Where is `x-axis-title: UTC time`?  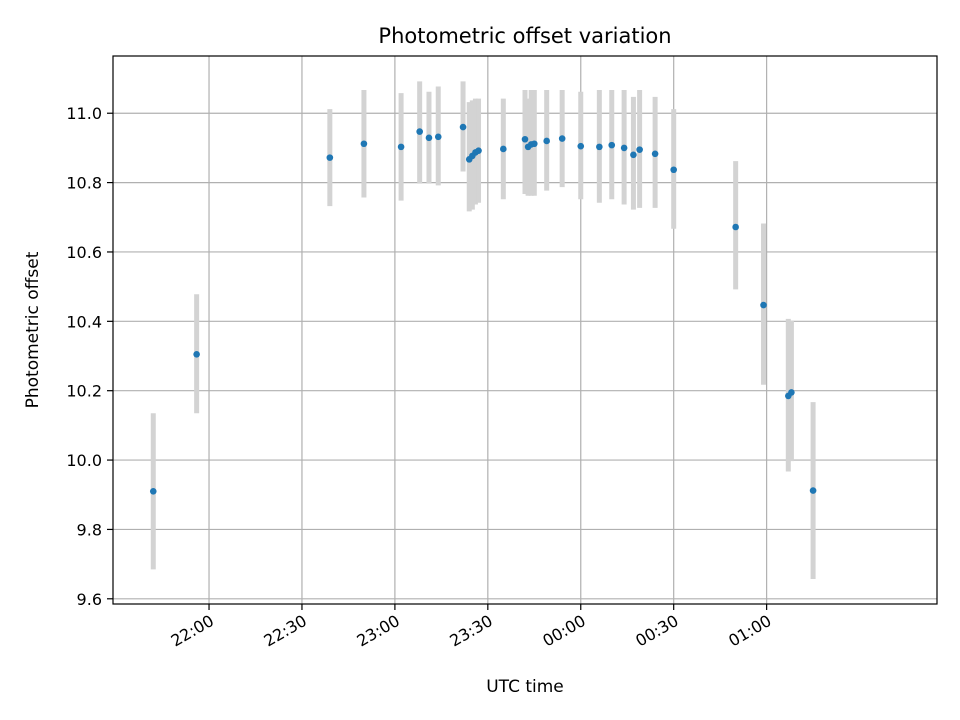
x-axis-title: UTC time is located at coordinates (525, 687).